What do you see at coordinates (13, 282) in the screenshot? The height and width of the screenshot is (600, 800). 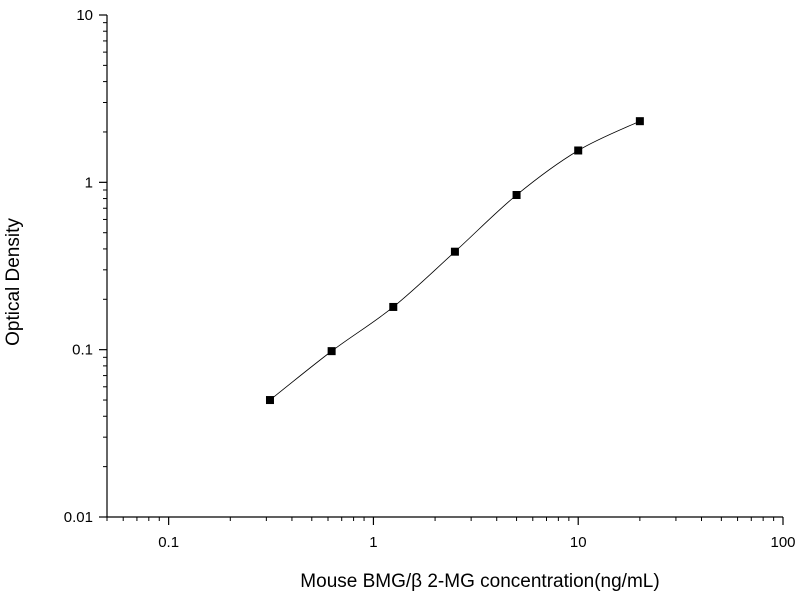 I see `y-axis-title: Optical Density` at bounding box center [13, 282].